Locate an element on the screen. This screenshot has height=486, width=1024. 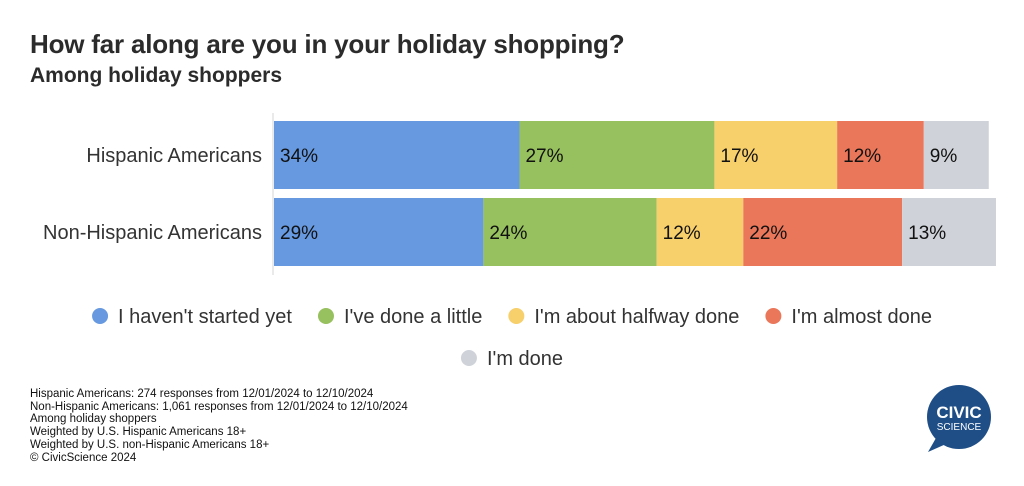
legend-label: I've done a little is located at coordinates (413, 317).